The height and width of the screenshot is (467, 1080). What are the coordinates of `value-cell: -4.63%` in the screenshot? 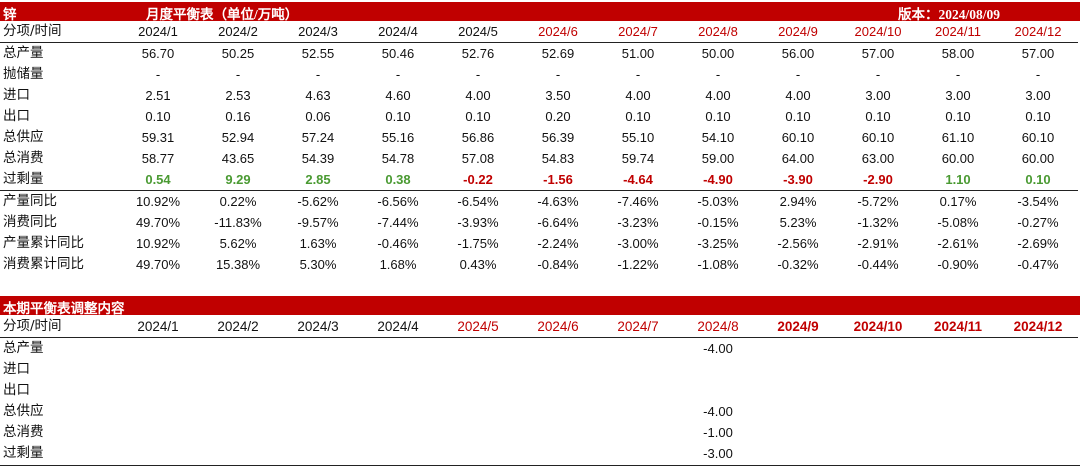 It's located at (558, 201).